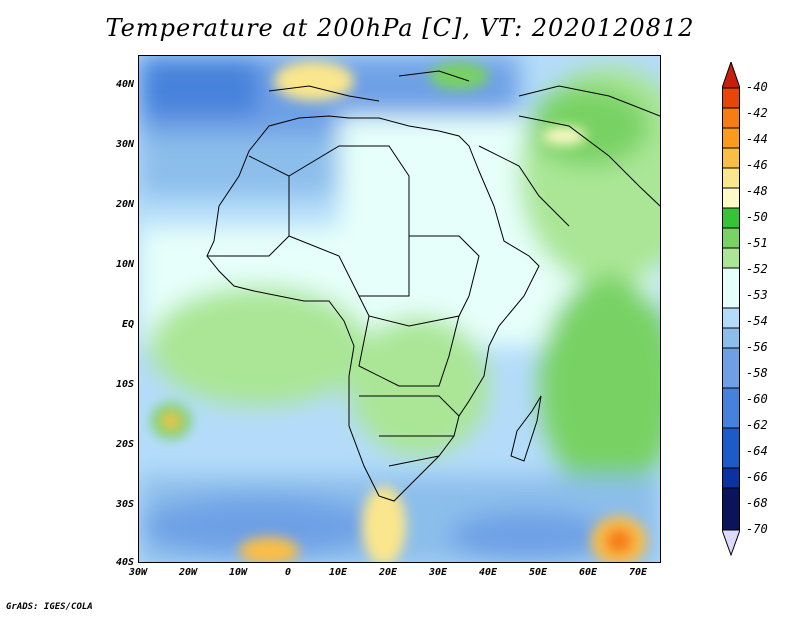  What do you see at coordinates (731, 542) in the screenshot?
I see `colorbar-bottom-triangle` at bounding box center [731, 542].